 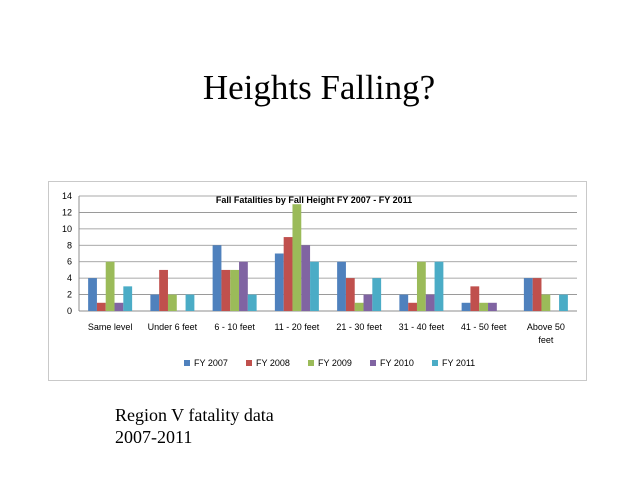 What do you see at coordinates (265, 426) in the screenshot?
I see `slide-caption: Region V fatality data 2007-2011` at bounding box center [265, 426].